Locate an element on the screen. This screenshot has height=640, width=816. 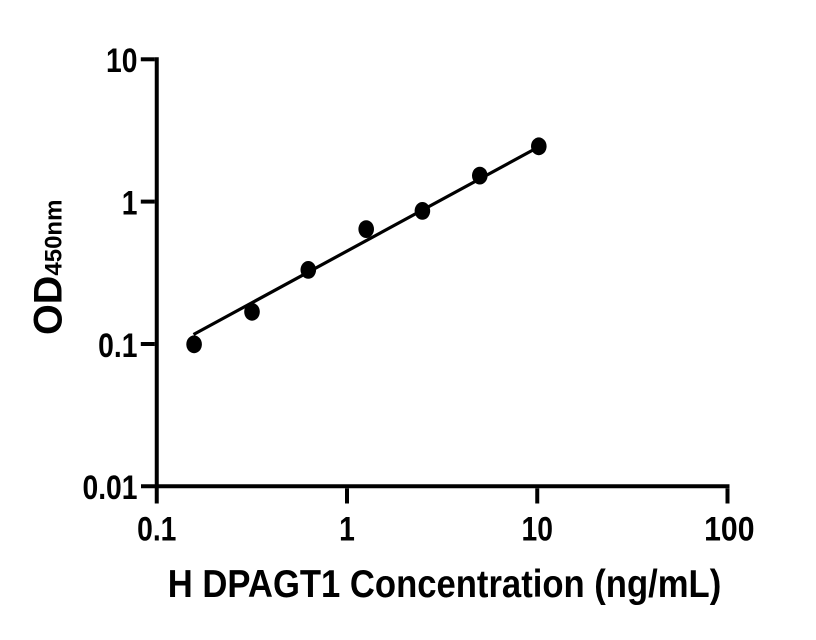
svg-text: 100 is located at coordinates (729, 529).